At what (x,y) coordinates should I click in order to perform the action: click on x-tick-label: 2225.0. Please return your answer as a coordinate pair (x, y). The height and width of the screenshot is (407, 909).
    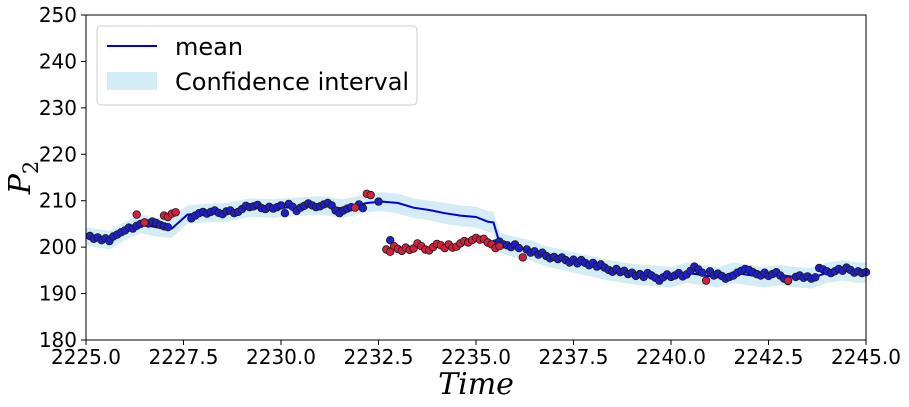
    Looking at the image, I should click on (86, 357).